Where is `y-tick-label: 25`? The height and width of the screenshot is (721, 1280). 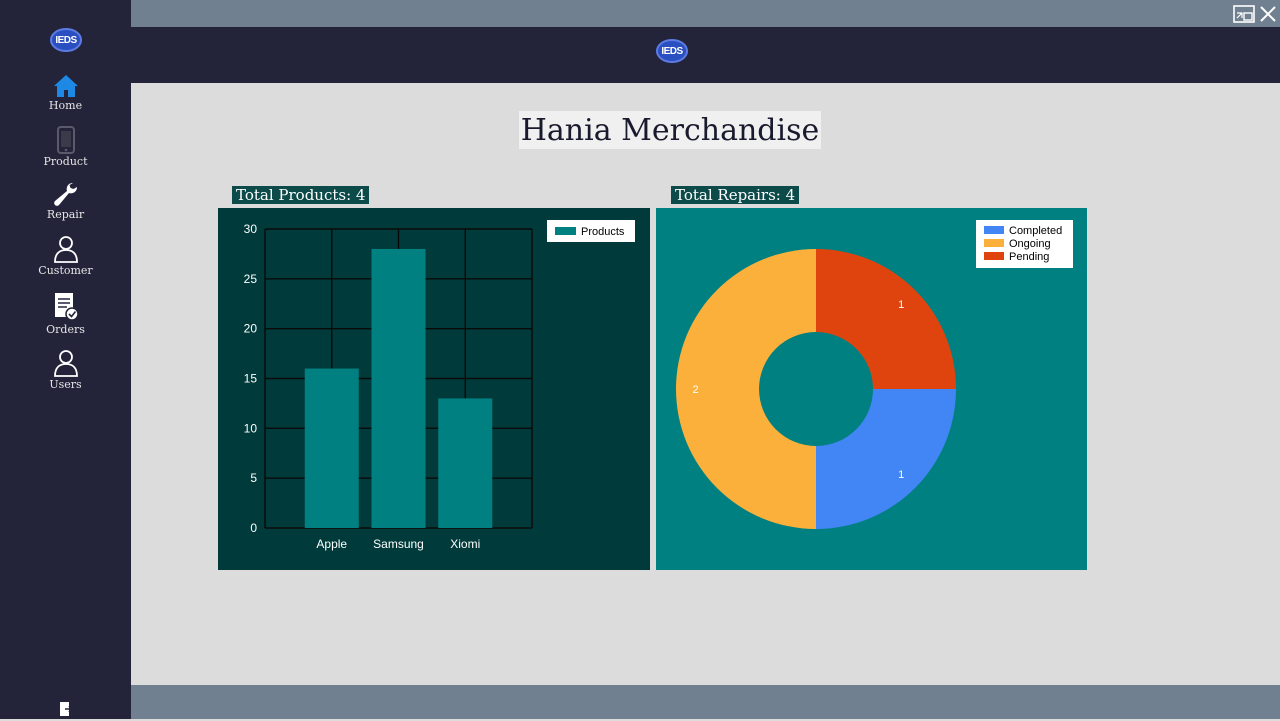
y-tick-label: 25 is located at coordinates (251, 279).